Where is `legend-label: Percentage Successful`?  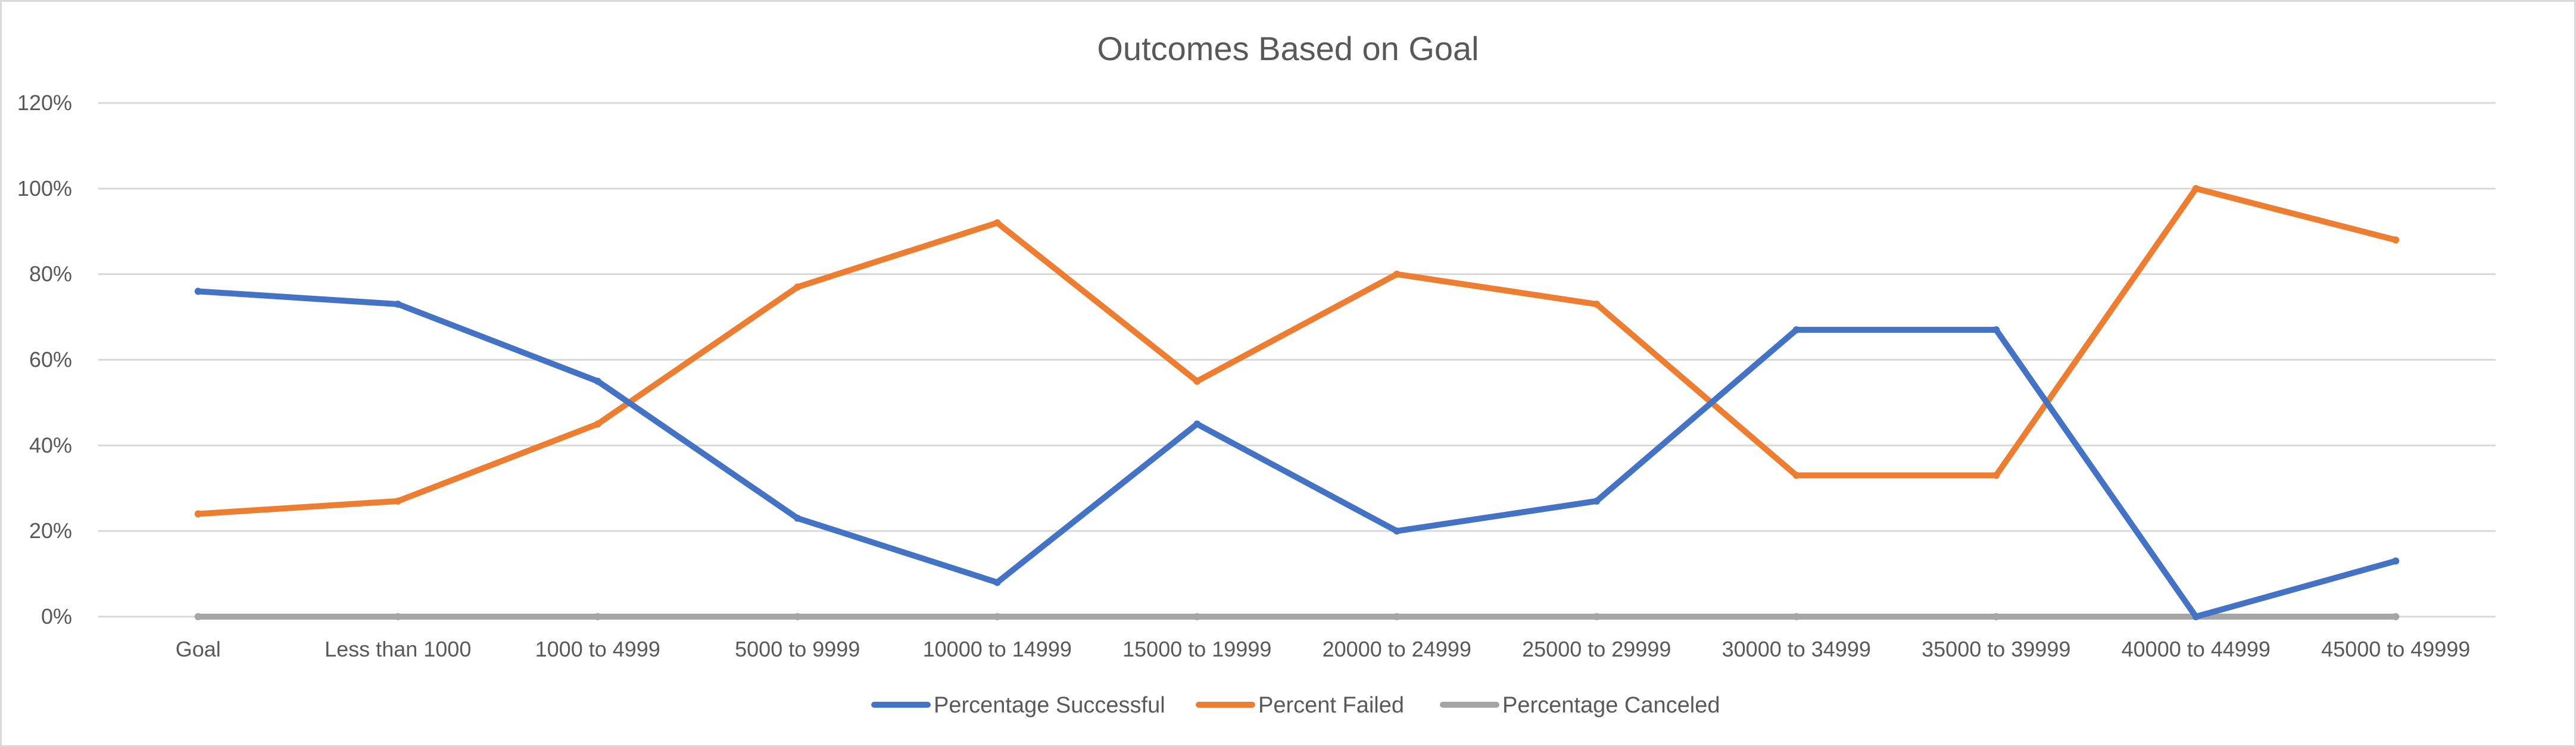
legend-label: Percentage Successful is located at coordinates (1050, 705).